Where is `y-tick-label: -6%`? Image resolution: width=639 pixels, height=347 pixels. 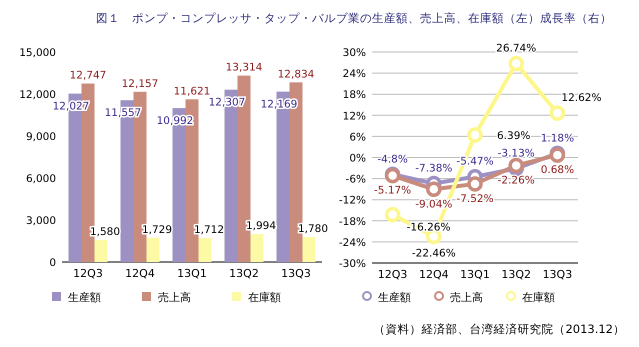 y-tick-label: -6% is located at coordinates (356, 180).